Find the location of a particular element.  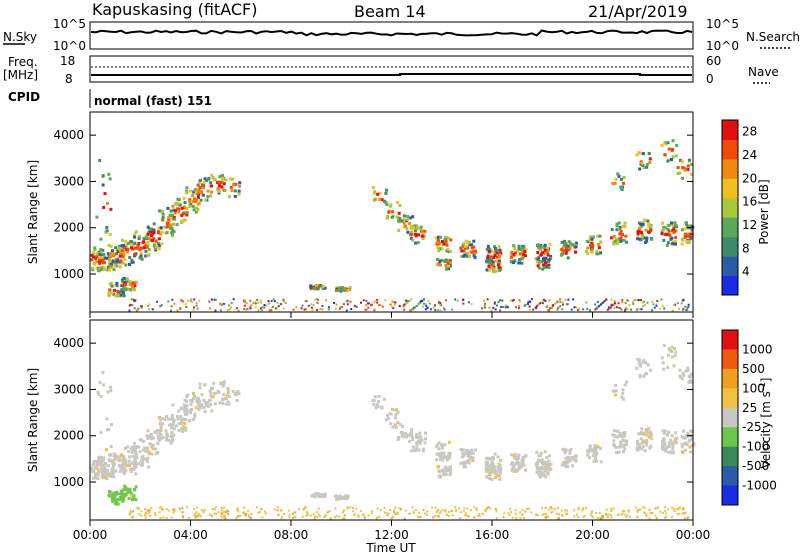

y-tick-label: 3000 is located at coordinates (68, 389).